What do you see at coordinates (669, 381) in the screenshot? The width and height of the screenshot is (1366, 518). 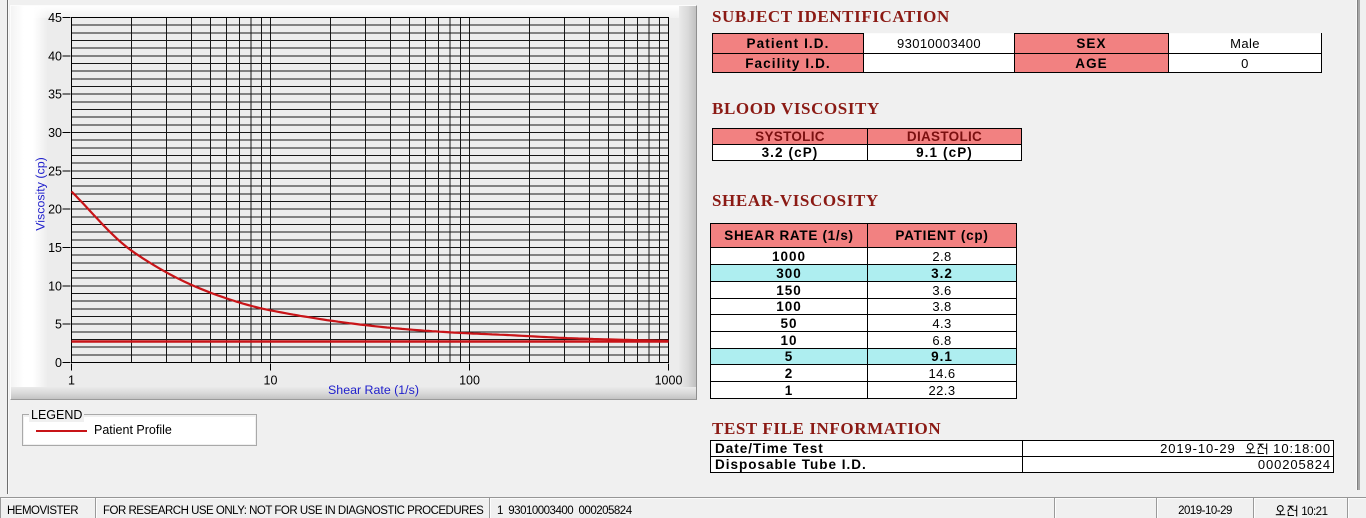 I see `svg-text: 1000` at bounding box center [669, 381].